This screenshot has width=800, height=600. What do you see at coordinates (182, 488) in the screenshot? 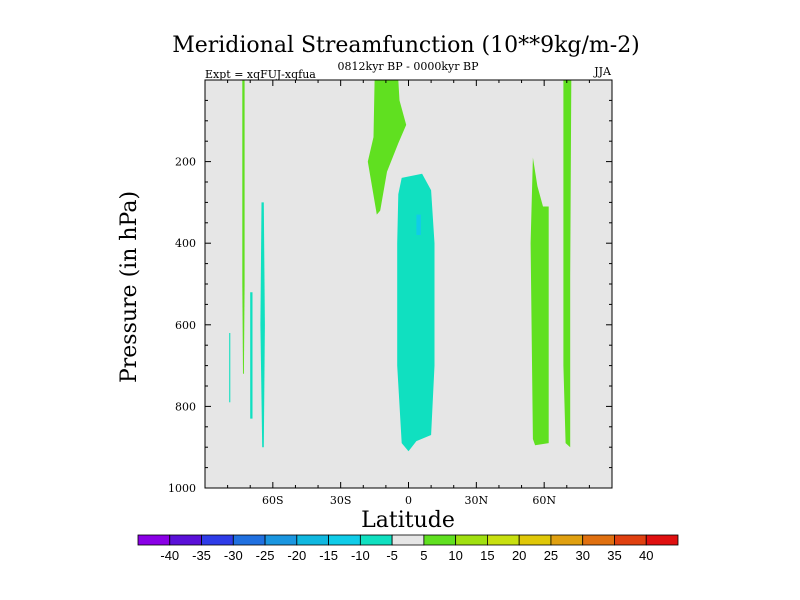
I see `y-tick-label: 1000` at bounding box center [182, 488].